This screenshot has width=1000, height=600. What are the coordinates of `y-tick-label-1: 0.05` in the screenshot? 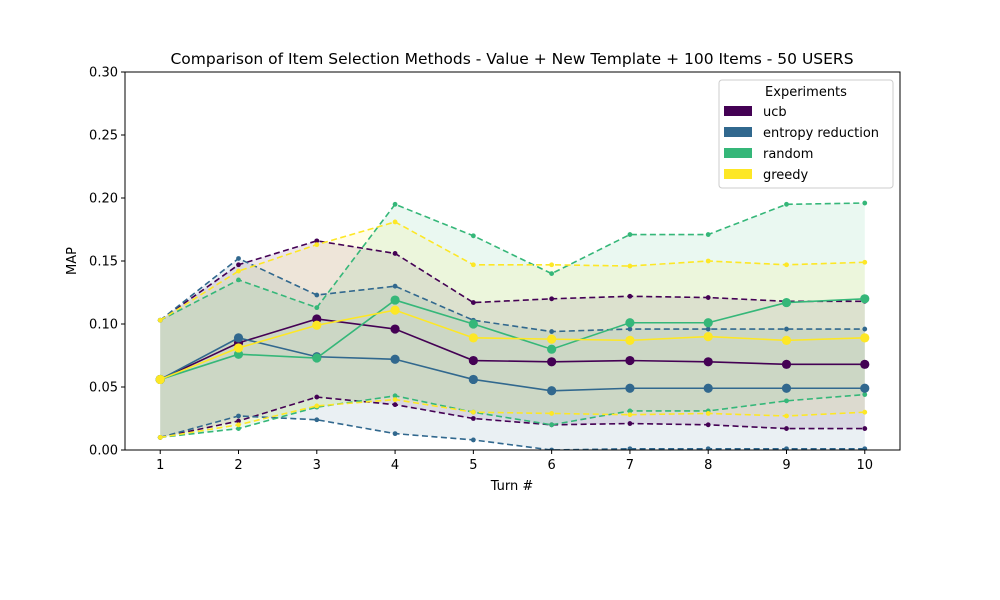 It's located at (103, 388).